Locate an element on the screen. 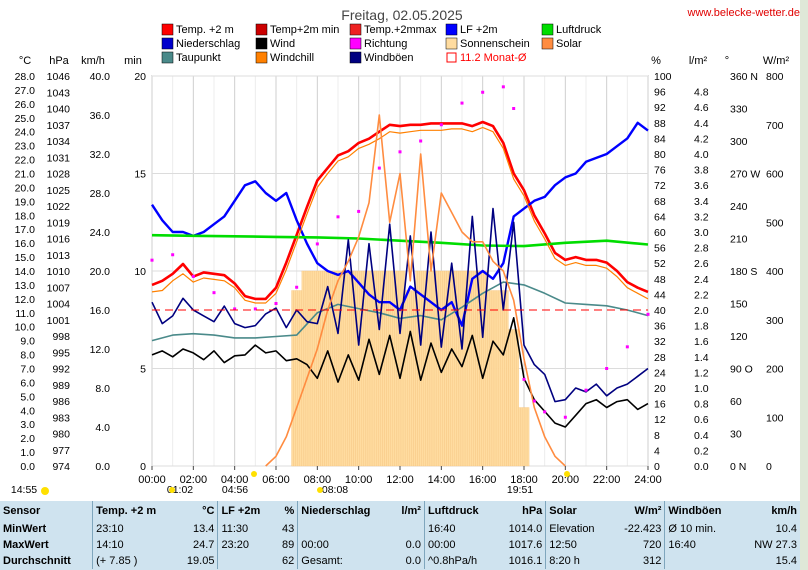  y-tick-label: 8.0 is located at coordinates (27, 356).